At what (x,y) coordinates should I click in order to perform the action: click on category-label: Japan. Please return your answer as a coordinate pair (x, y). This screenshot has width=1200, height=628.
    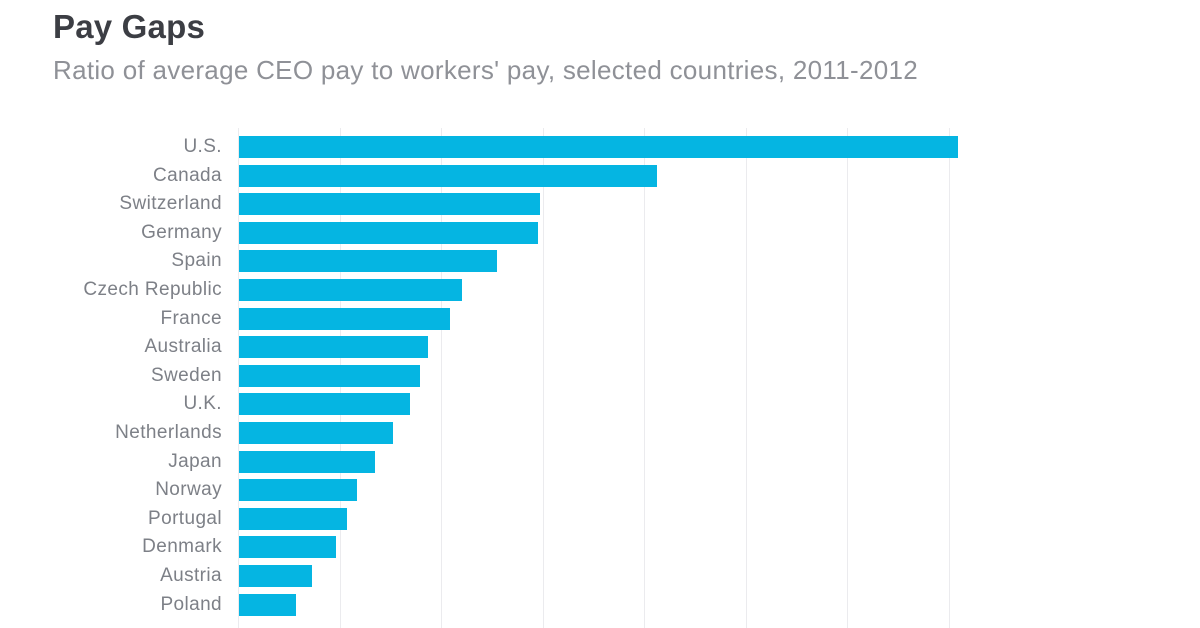
    Looking at the image, I should click on (195, 461).